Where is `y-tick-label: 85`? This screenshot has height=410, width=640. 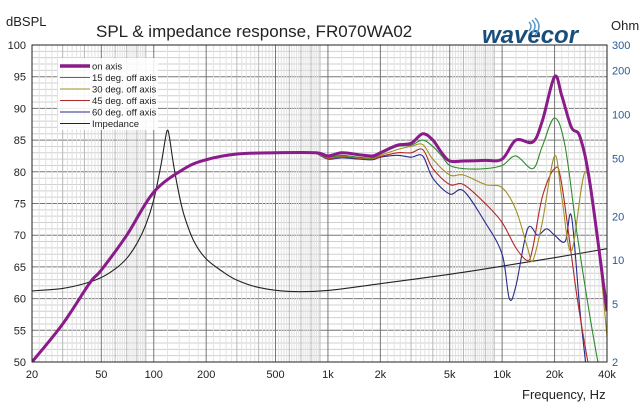 y-tick-label: 85 is located at coordinates (20, 141).